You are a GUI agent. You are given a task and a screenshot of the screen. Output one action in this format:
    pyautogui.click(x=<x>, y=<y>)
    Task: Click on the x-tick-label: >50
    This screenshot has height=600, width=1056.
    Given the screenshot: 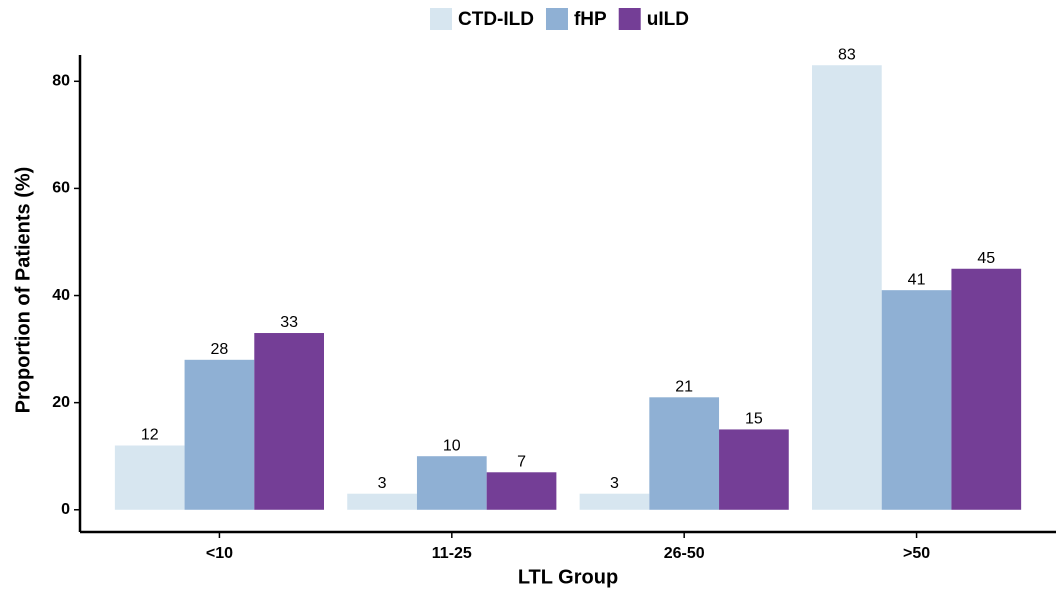 What is the action you would take?
    pyautogui.click(x=916, y=553)
    